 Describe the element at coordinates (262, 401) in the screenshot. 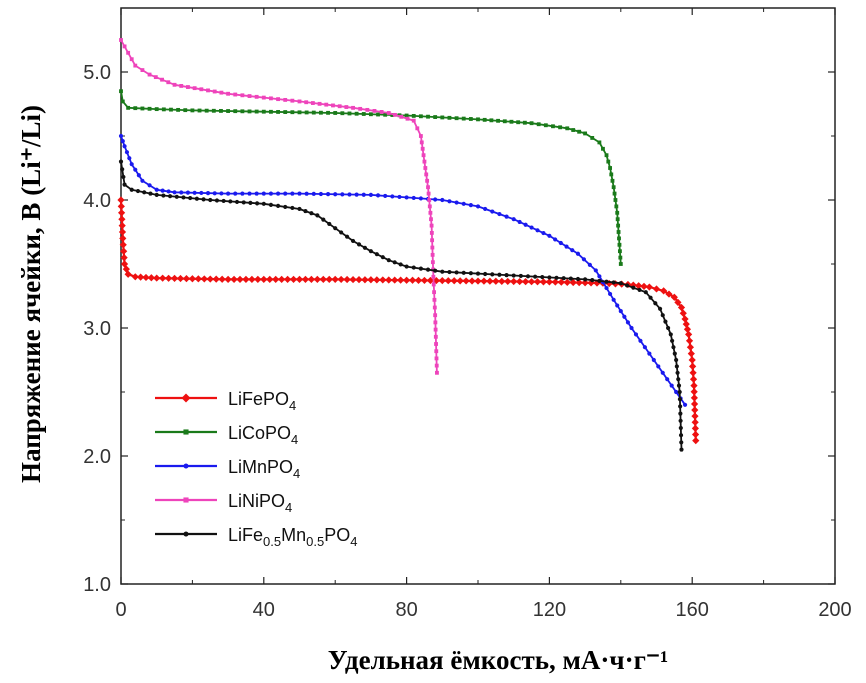

I see `legend-label: LiFePO4` at that location.